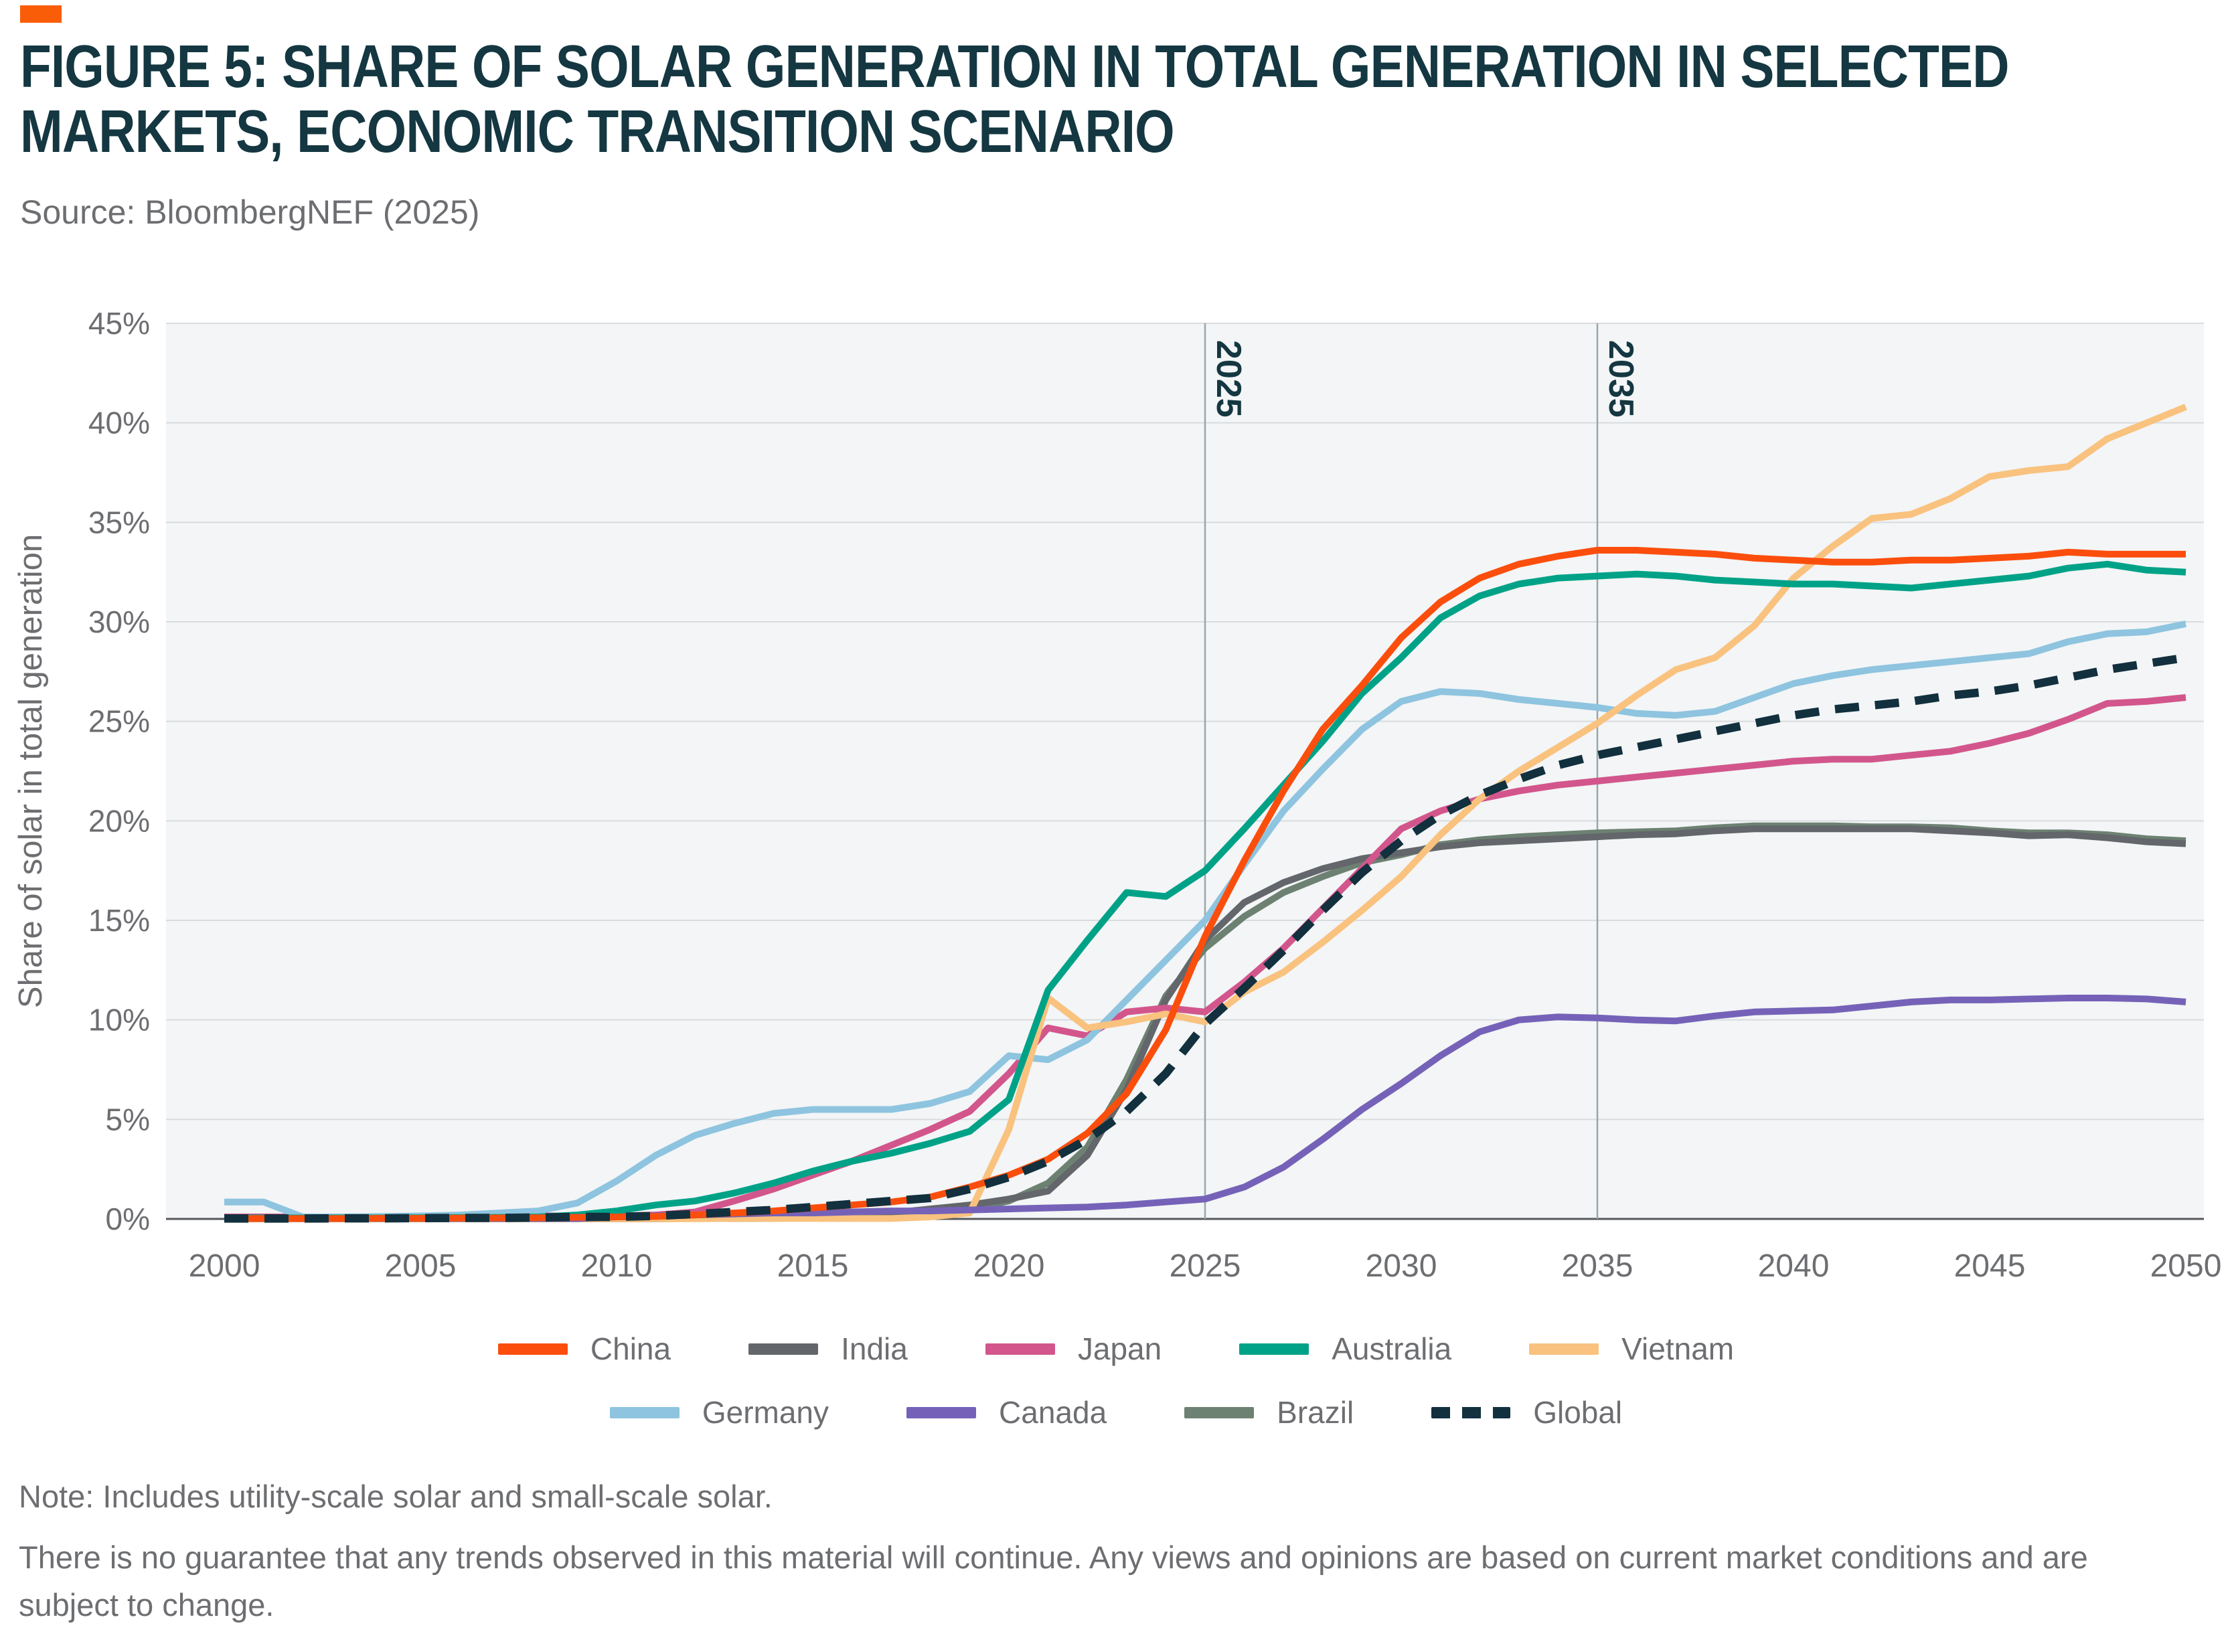 The image size is (2232, 1652). What do you see at coordinates (128, 1119) in the screenshot?
I see `y-tick-label: 5%` at bounding box center [128, 1119].